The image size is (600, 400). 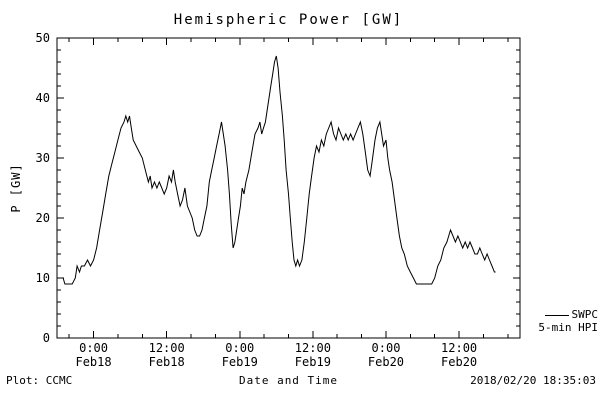 I want to click on y-tick-label: 0, so click(x=46, y=338).